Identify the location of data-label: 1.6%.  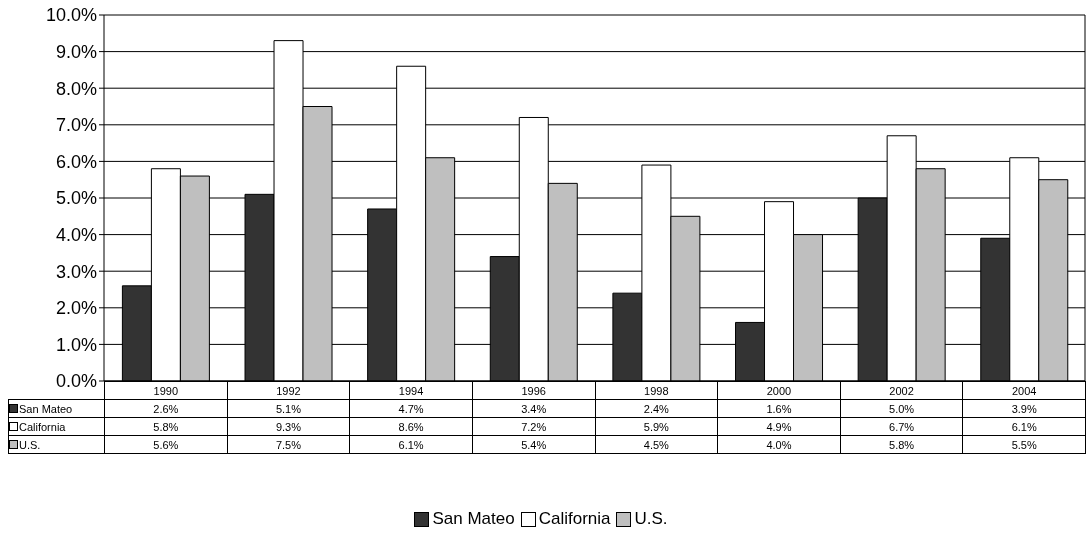
(779, 408).